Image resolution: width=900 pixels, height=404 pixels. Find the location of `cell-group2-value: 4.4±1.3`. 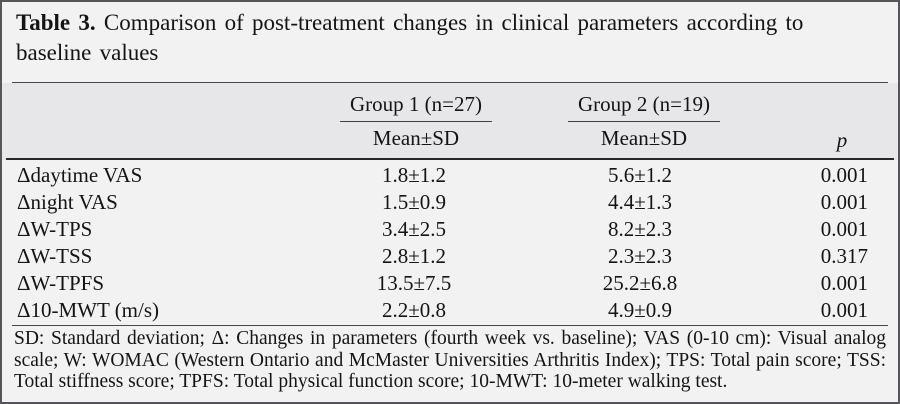

cell-group2-value: 4.4±1.3 is located at coordinates (640, 202).